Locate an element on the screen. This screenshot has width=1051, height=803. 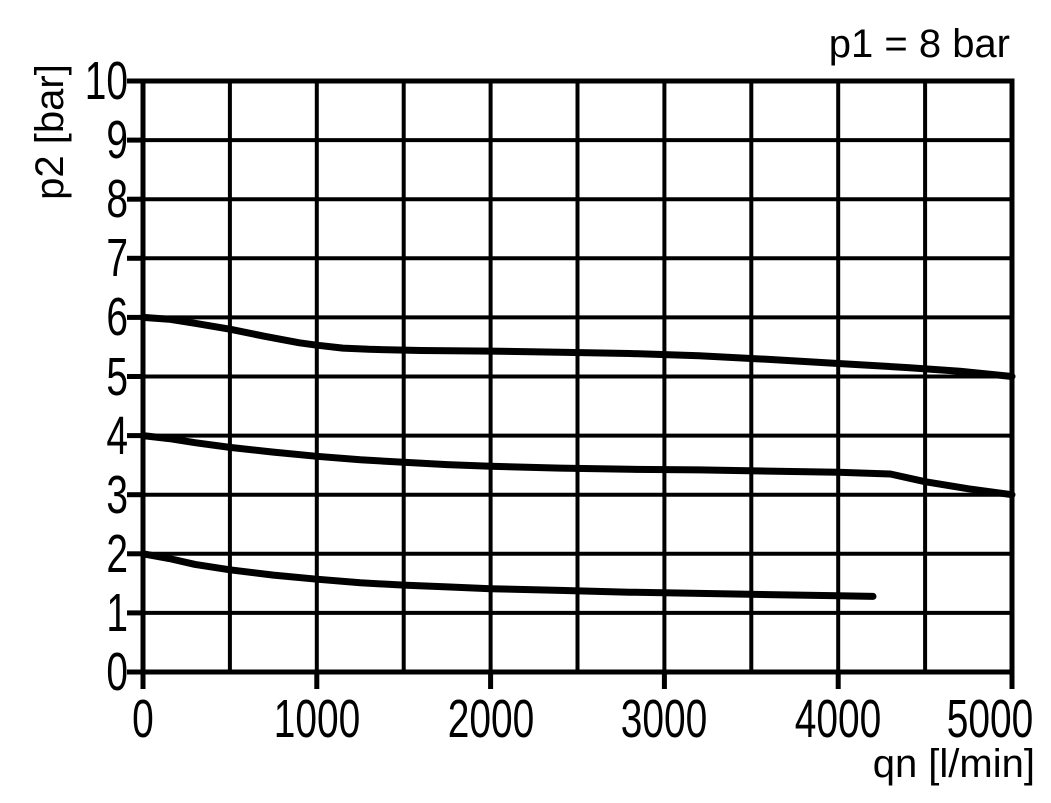
x-axis-title: qn [l/min] is located at coordinates (953, 764).